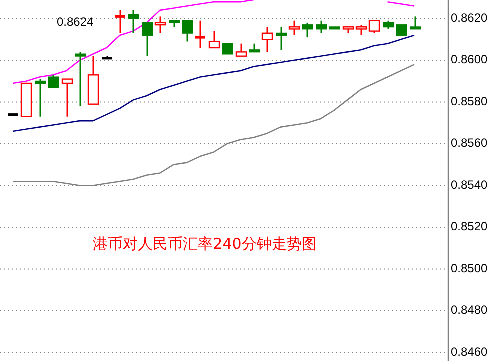 The width and height of the screenshot is (491, 361). I want to click on y-tick-label: 0.8620, so click(469, 17).